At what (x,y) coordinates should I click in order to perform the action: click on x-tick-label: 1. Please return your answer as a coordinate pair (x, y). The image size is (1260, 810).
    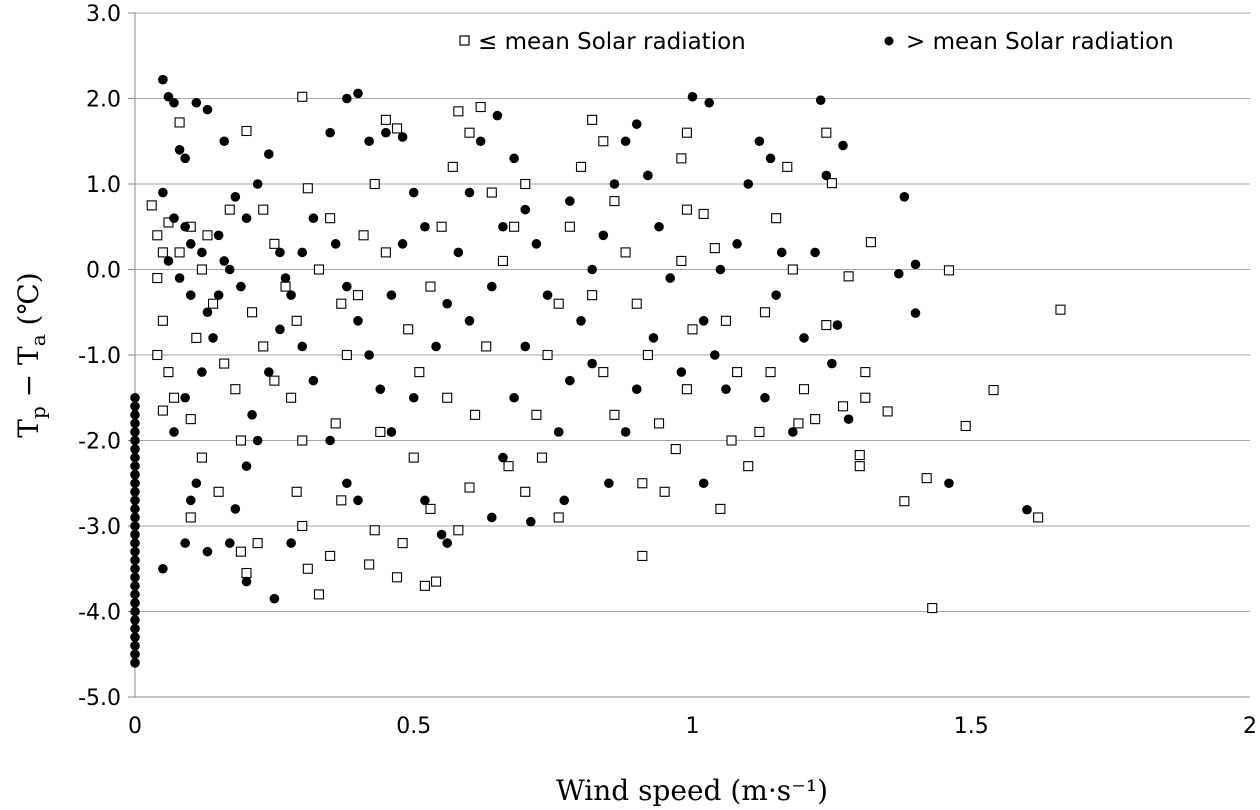
    Looking at the image, I should click on (693, 726).